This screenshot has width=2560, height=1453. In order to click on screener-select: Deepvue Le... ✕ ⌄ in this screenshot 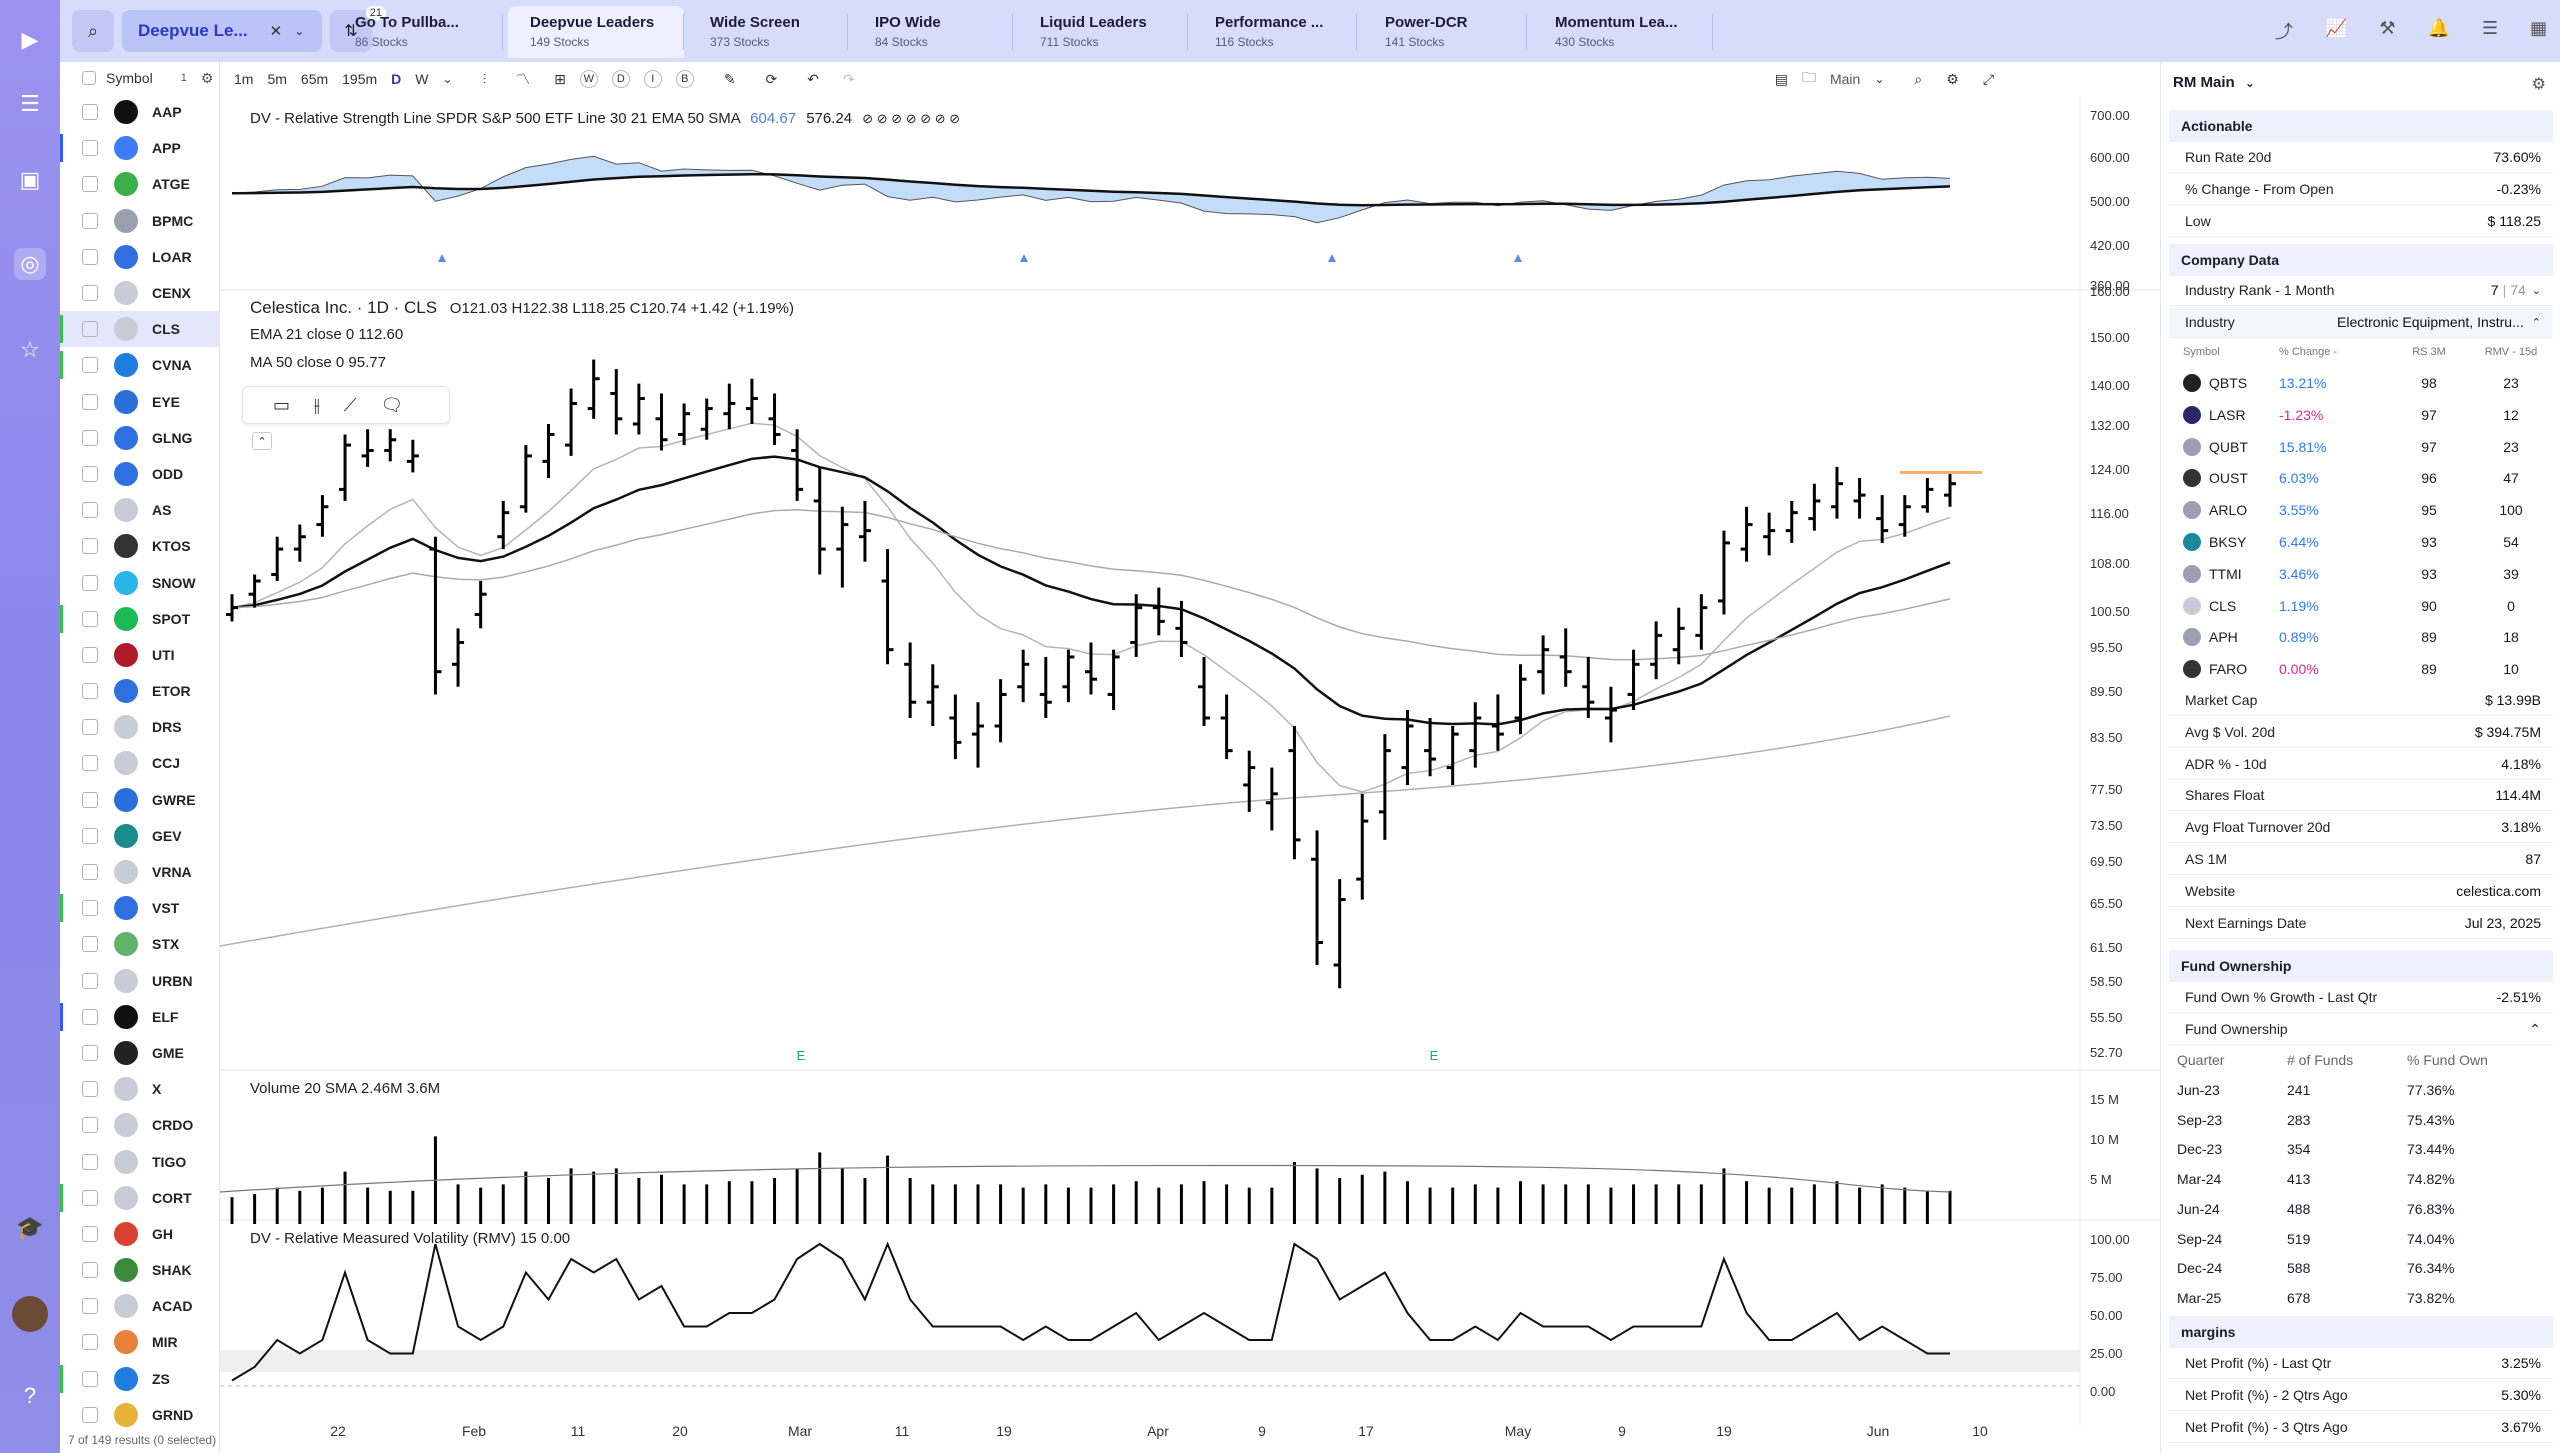, I will do `click(222, 31)`.